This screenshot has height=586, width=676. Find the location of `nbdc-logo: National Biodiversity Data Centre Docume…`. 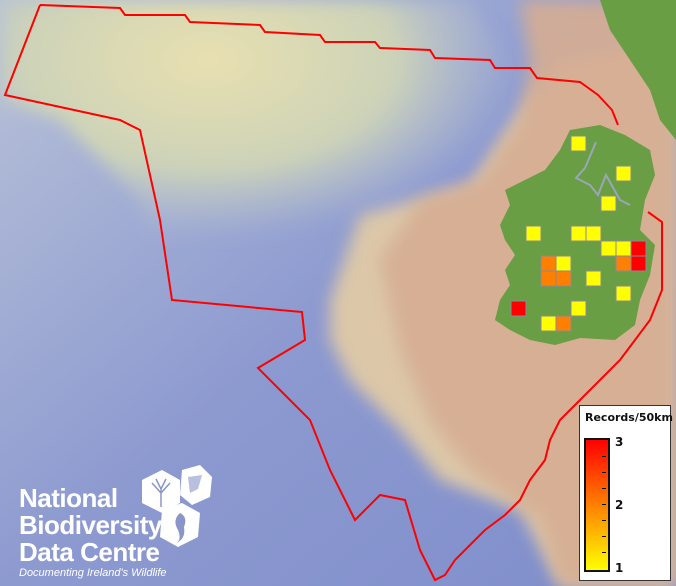

nbdc-logo: National Biodiversity Data Centre Docume… is located at coordinates (119, 522).